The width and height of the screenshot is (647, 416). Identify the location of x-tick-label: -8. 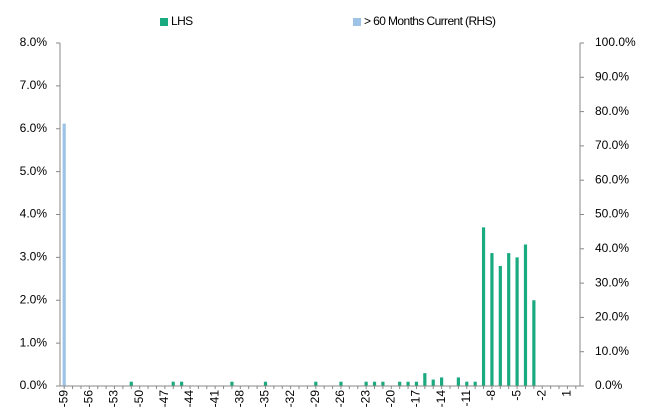
(491, 395).